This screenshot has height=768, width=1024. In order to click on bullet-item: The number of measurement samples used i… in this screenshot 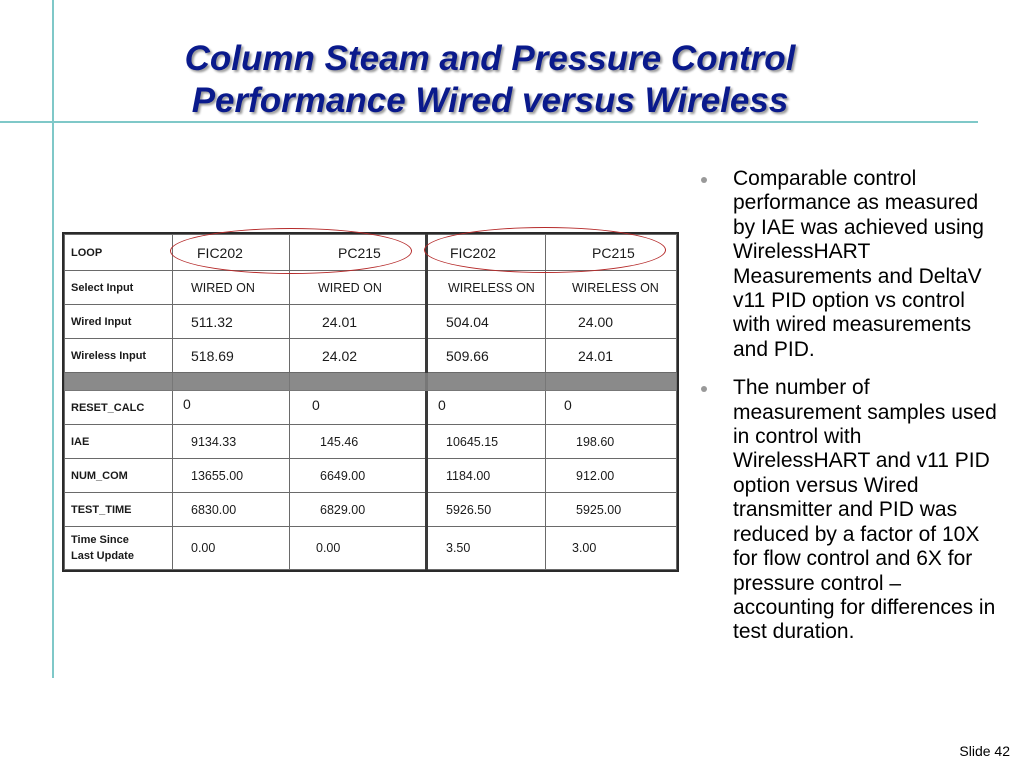, I will do `click(845, 510)`.